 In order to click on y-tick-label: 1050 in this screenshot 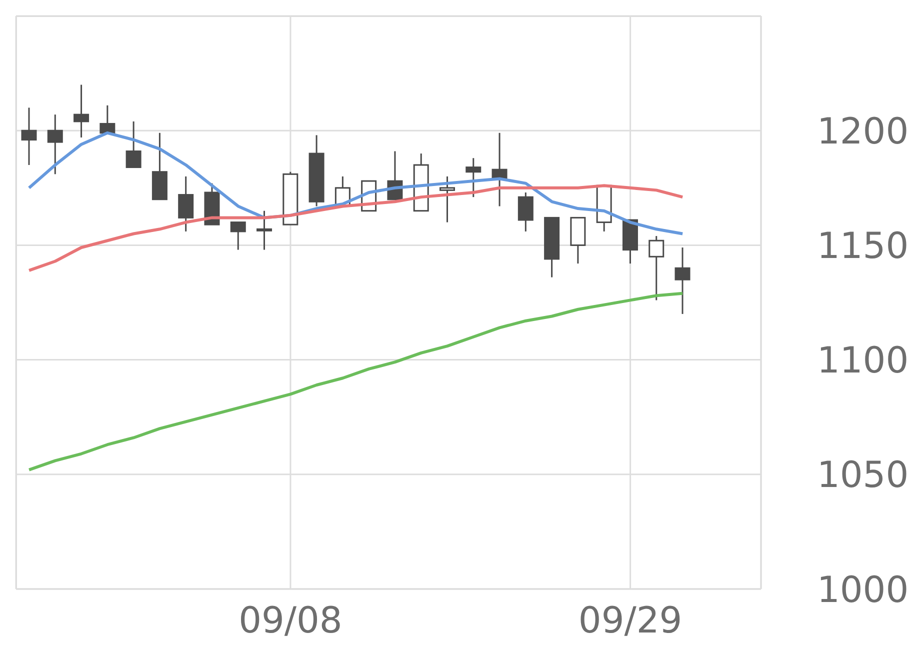, I will do `click(863, 475)`.